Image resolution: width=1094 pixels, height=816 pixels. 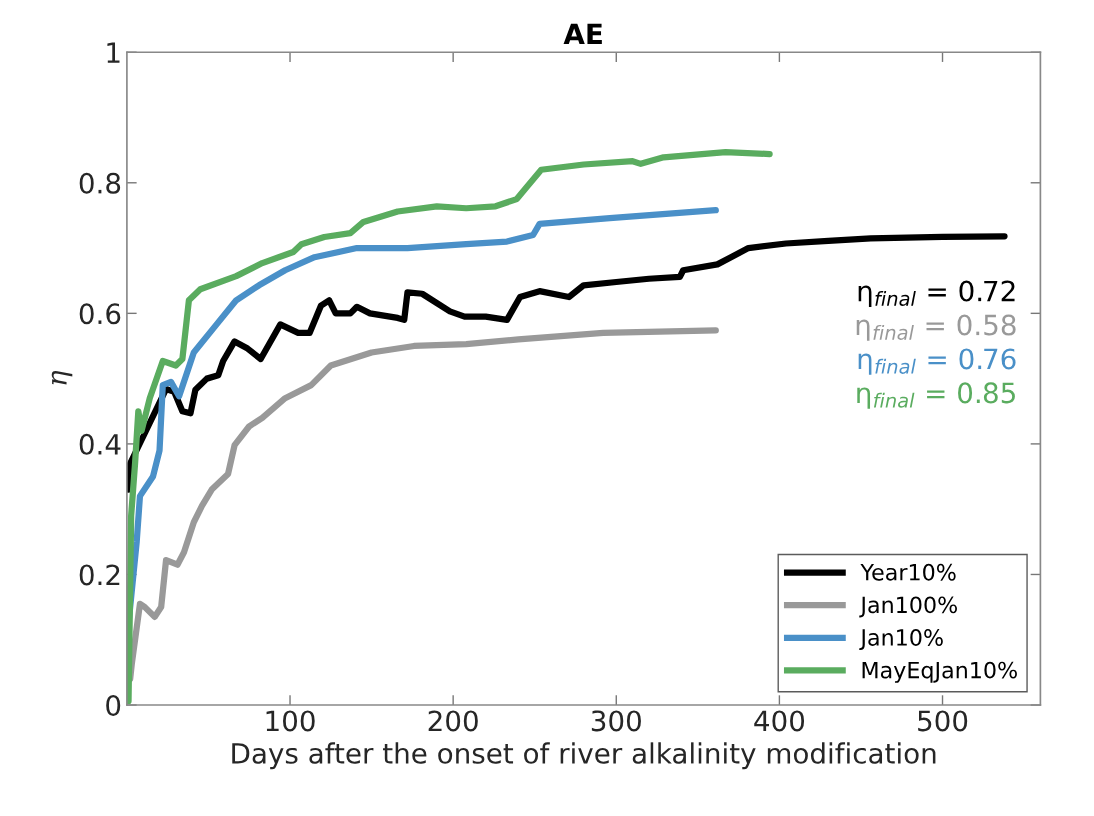 What do you see at coordinates (908, 607) in the screenshot?
I see `legend-label: Jan100%` at bounding box center [908, 607].